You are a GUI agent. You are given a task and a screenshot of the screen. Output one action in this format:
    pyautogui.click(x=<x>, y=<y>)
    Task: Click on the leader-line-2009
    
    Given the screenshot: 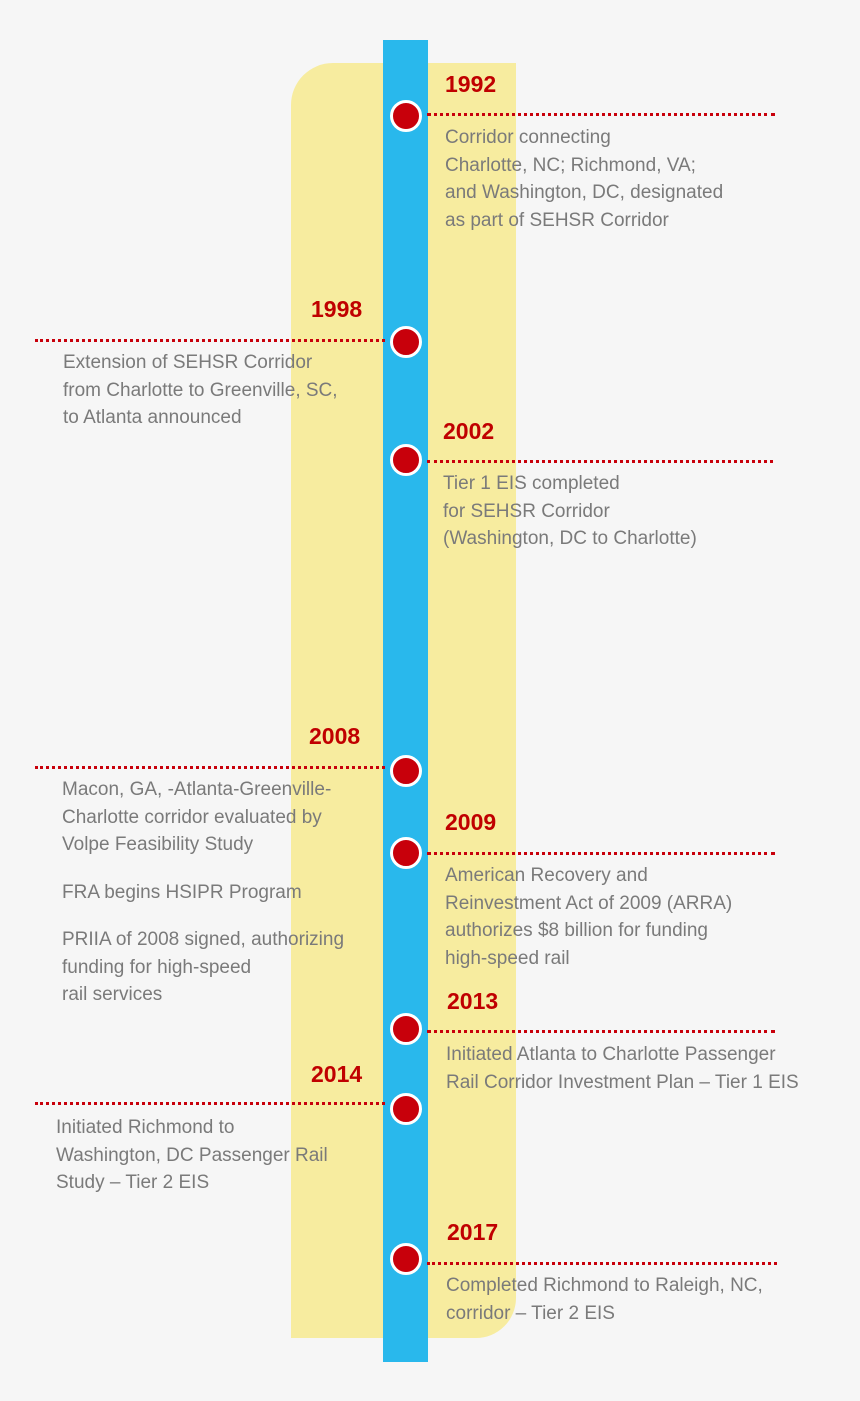 What is the action you would take?
    pyautogui.click(x=601, y=853)
    